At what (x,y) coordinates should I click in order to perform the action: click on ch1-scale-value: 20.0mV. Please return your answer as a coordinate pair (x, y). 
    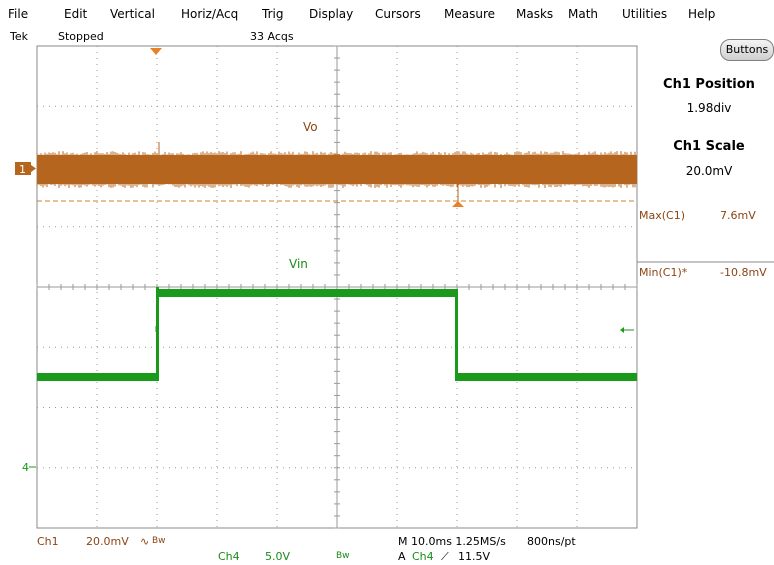
    Looking at the image, I should click on (709, 171).